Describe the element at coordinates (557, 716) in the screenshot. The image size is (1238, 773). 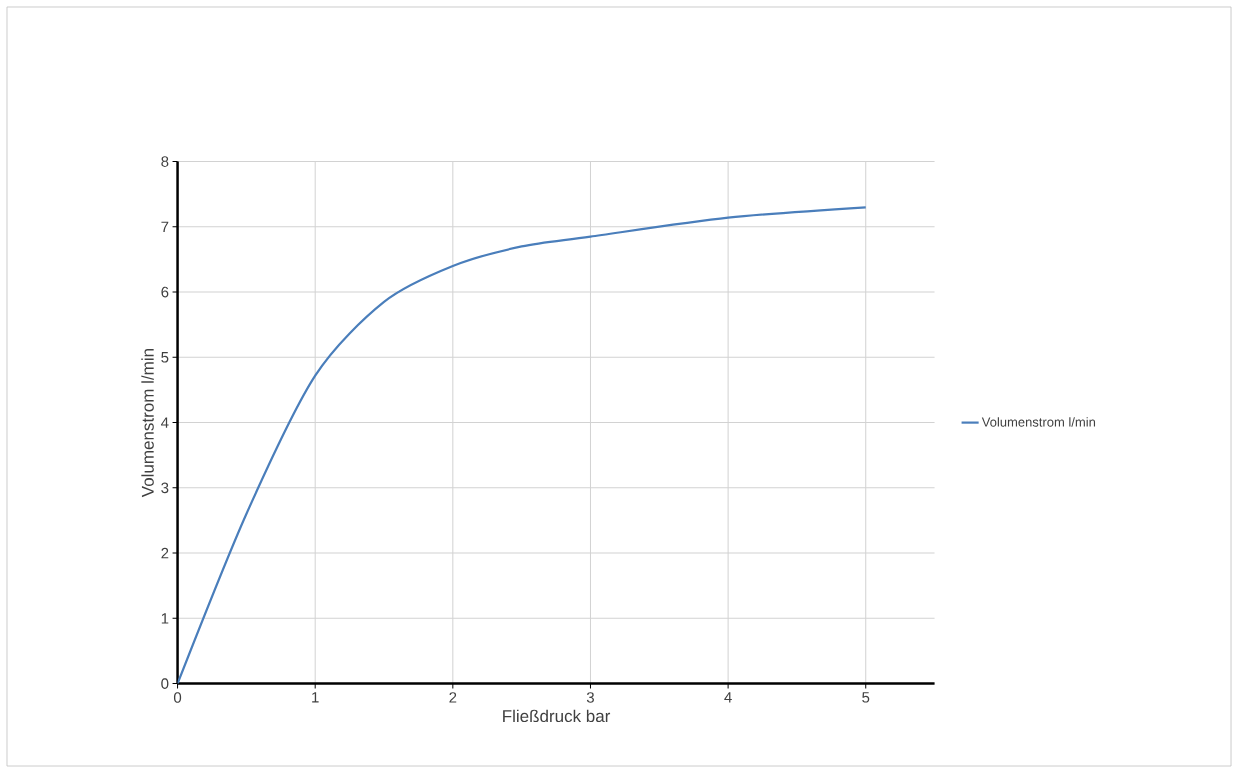
I see `x-axis-title: Fließdruck bar` at that location.